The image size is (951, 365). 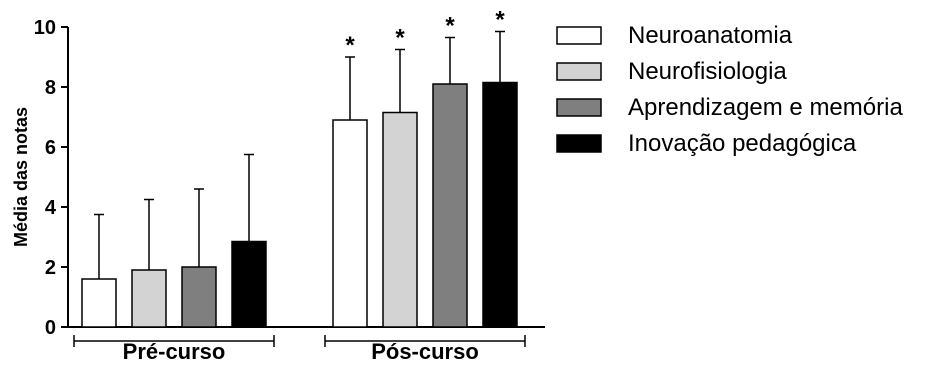 I want to click on group-label: Pós-curso, so click(x=425, y=349).